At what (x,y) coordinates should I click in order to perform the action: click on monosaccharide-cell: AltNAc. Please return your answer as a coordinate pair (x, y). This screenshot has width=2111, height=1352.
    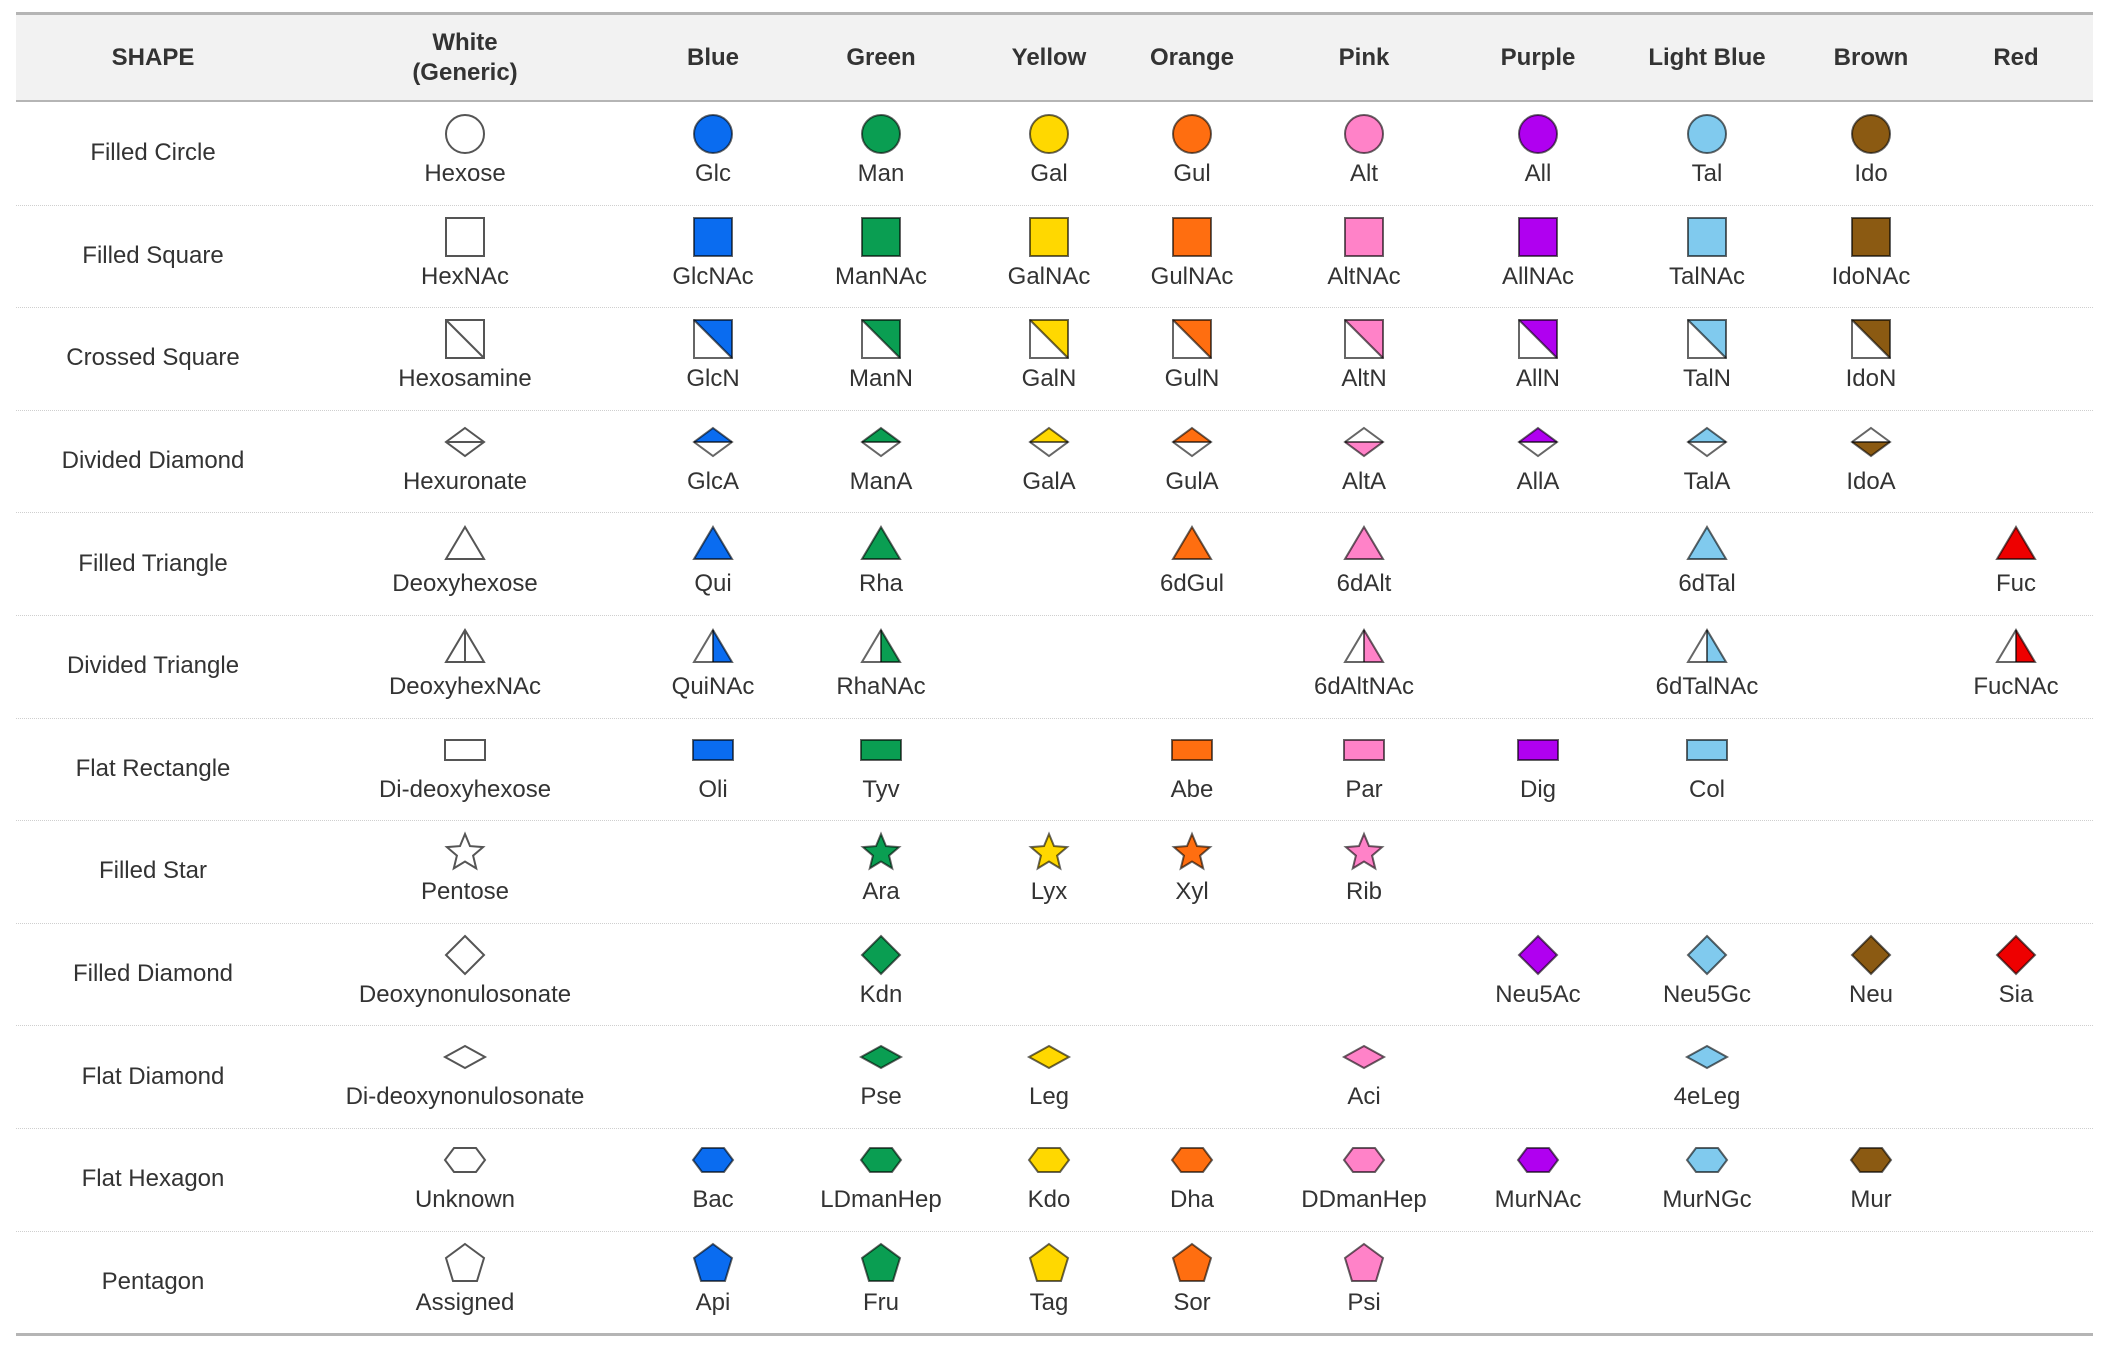
    Looking at the image, I should click on (1364, 256).